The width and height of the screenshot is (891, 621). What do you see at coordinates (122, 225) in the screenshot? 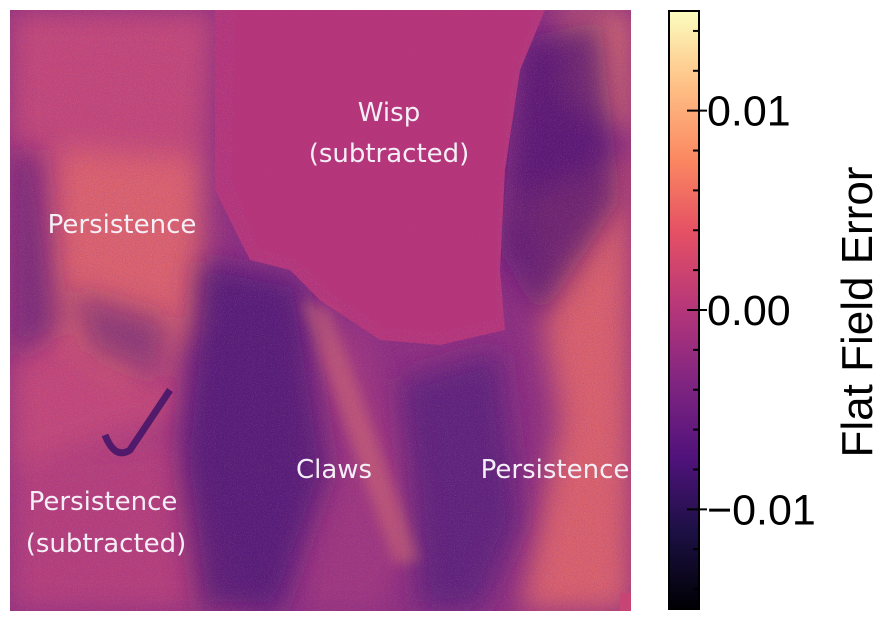
I see `annotation-persistence-left: Persistence` at bounding box center [122, 225].